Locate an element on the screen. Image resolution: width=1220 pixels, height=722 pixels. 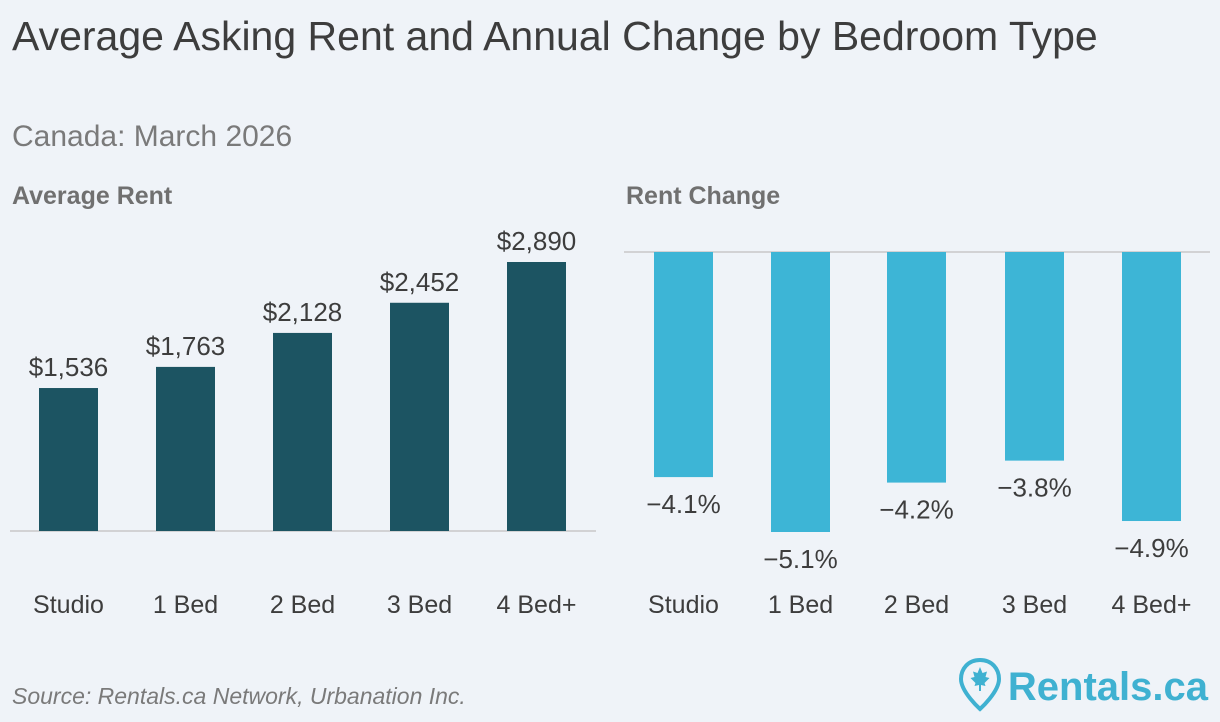
change-value-label: −3.8% is located at coordinates (1034, 488).